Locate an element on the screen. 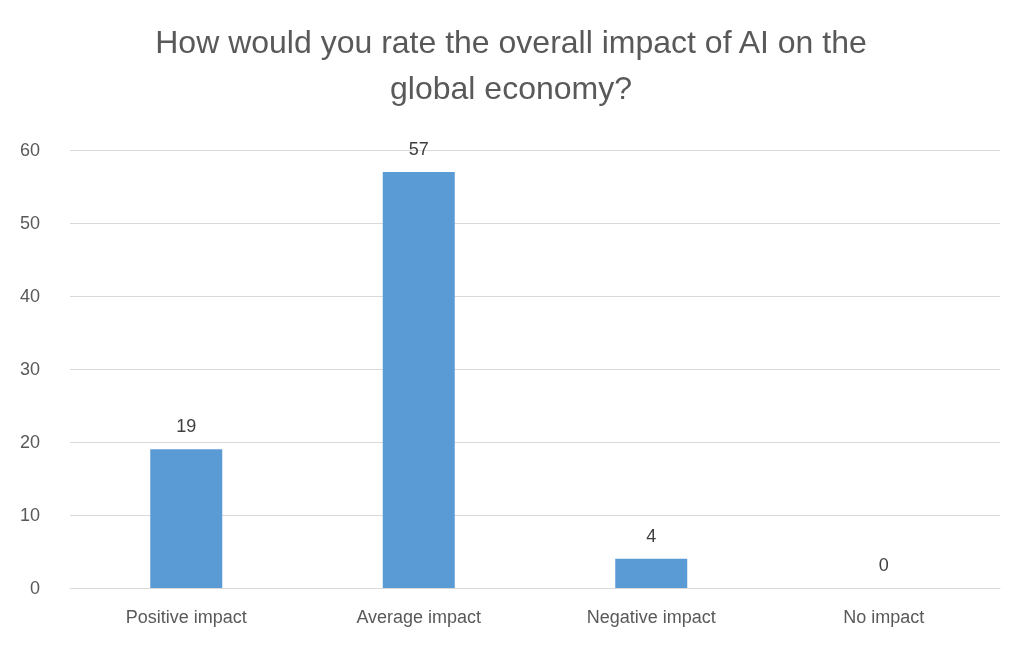 The image size is (1022, 646). y-tick-label: 10 is located at coordinates (29, 515).